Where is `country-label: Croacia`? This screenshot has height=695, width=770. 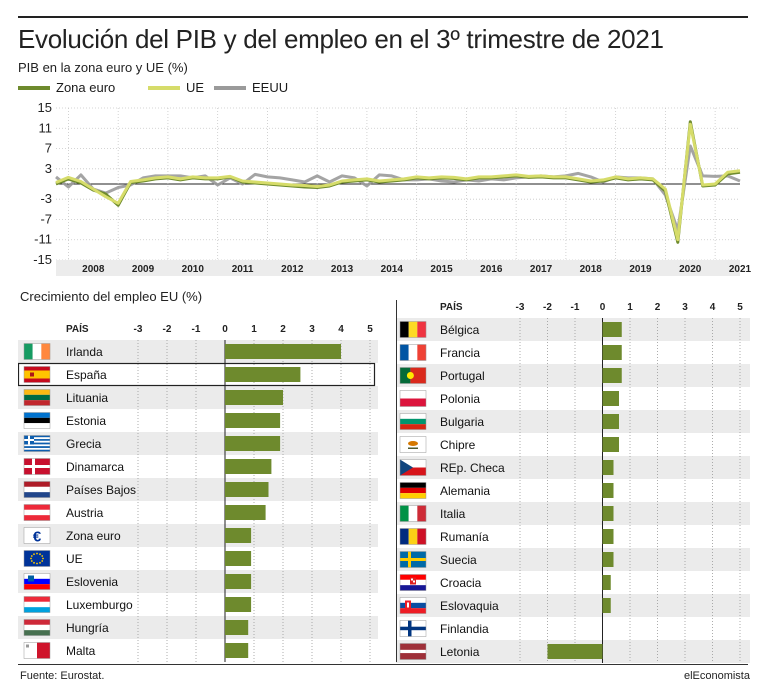 country-label: Croacia is located at coordinates (461, 583).